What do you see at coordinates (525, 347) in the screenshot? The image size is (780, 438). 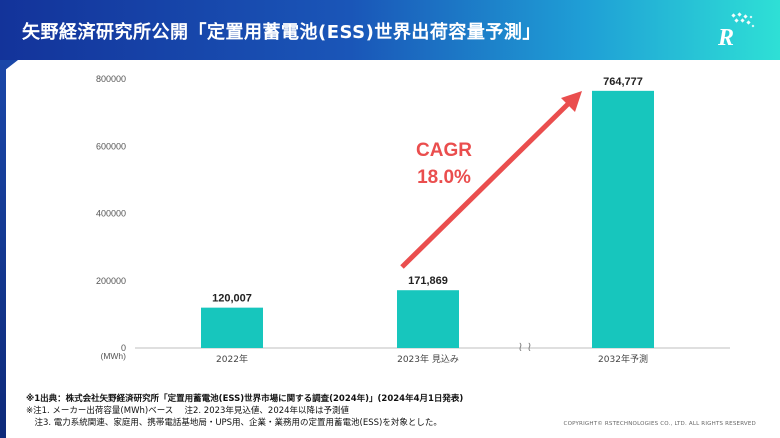 I see `axis-break-symbol: ≀ ≀` at bounding box center [525, 347].